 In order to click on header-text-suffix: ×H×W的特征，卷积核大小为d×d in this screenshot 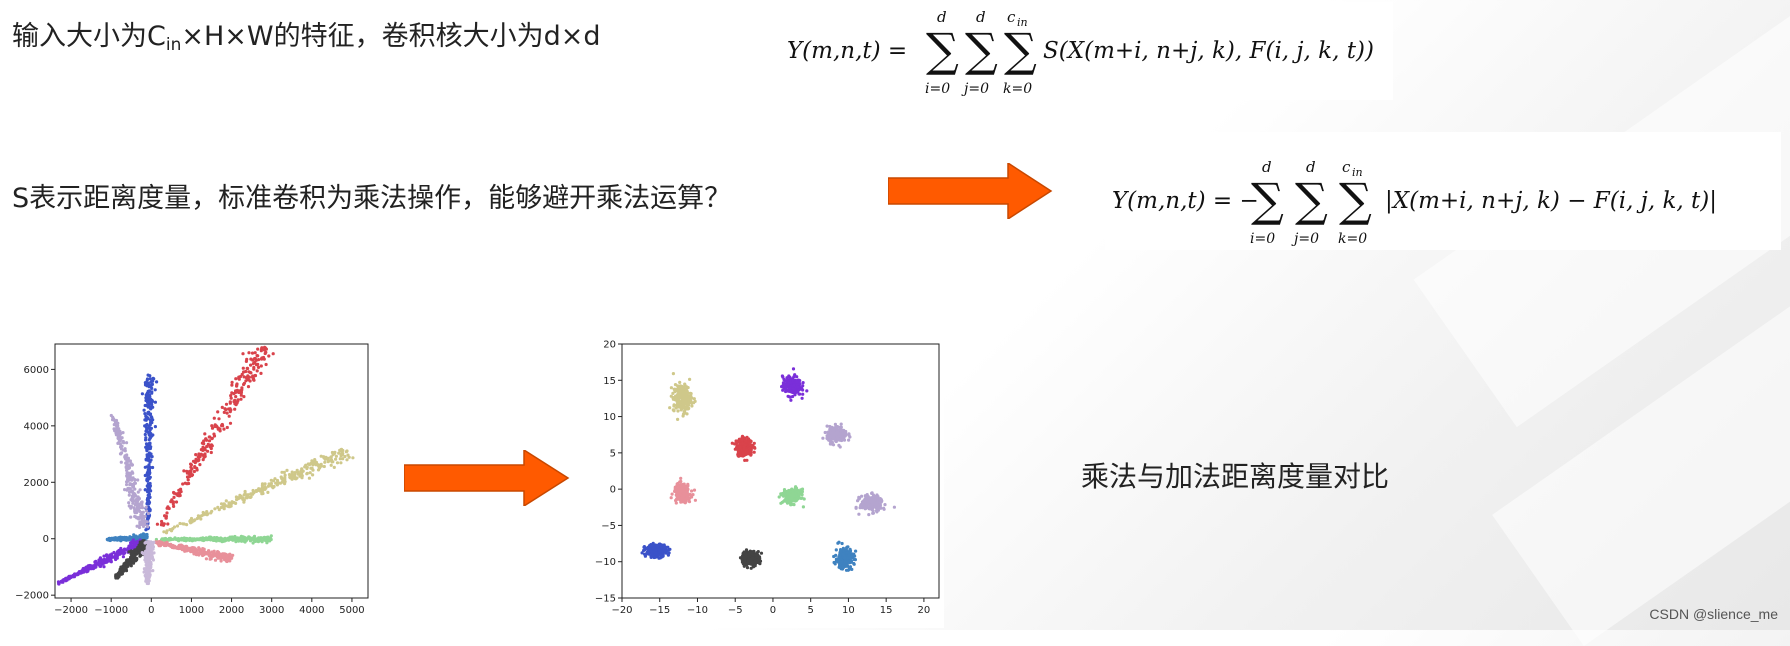, I will do `click(391, 36)`.